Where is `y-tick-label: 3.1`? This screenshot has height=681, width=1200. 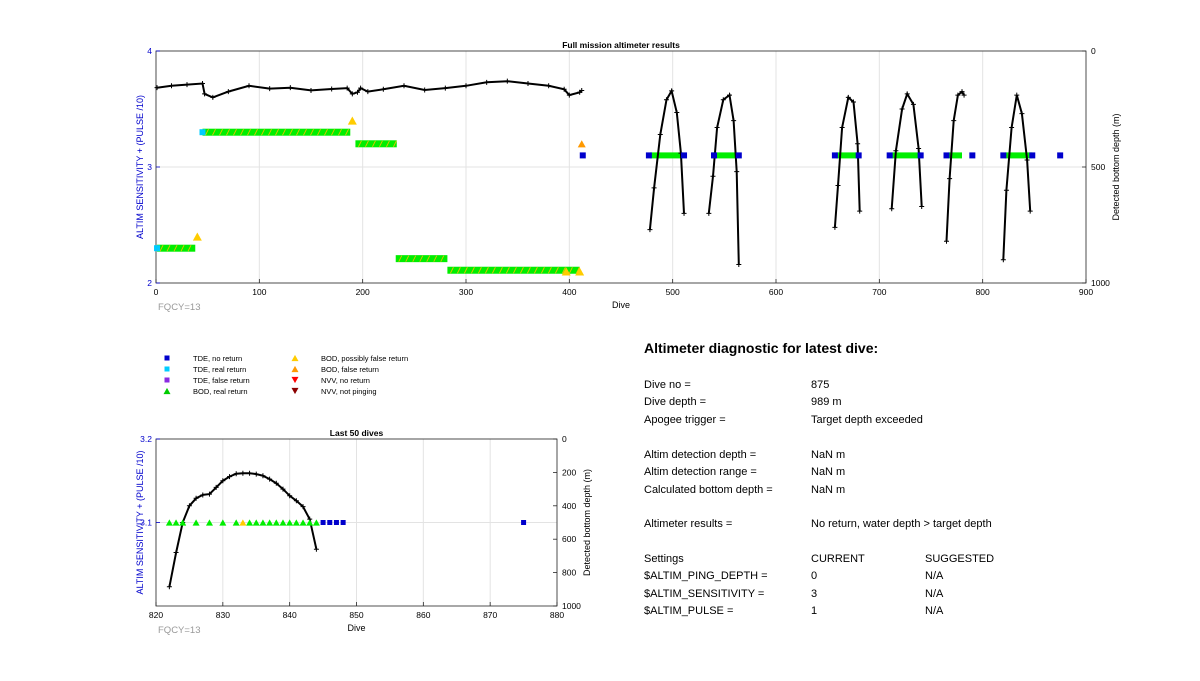 y-tick-label: 3.1 is located at coordinates (146, 523).